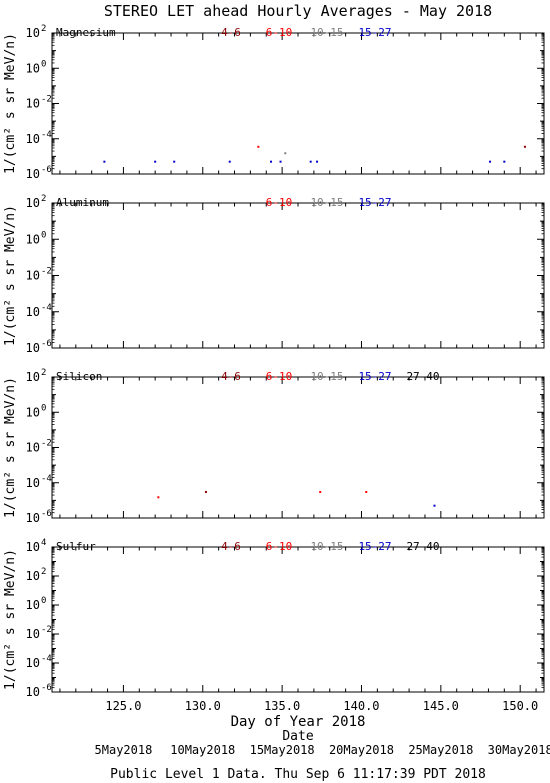 The width and height of the screenshot is (550, 783). What do you see at coordinates (361, 706) in the screenshot?
I see `x-tick-label: 140.0` at bounding box center [361, 706].